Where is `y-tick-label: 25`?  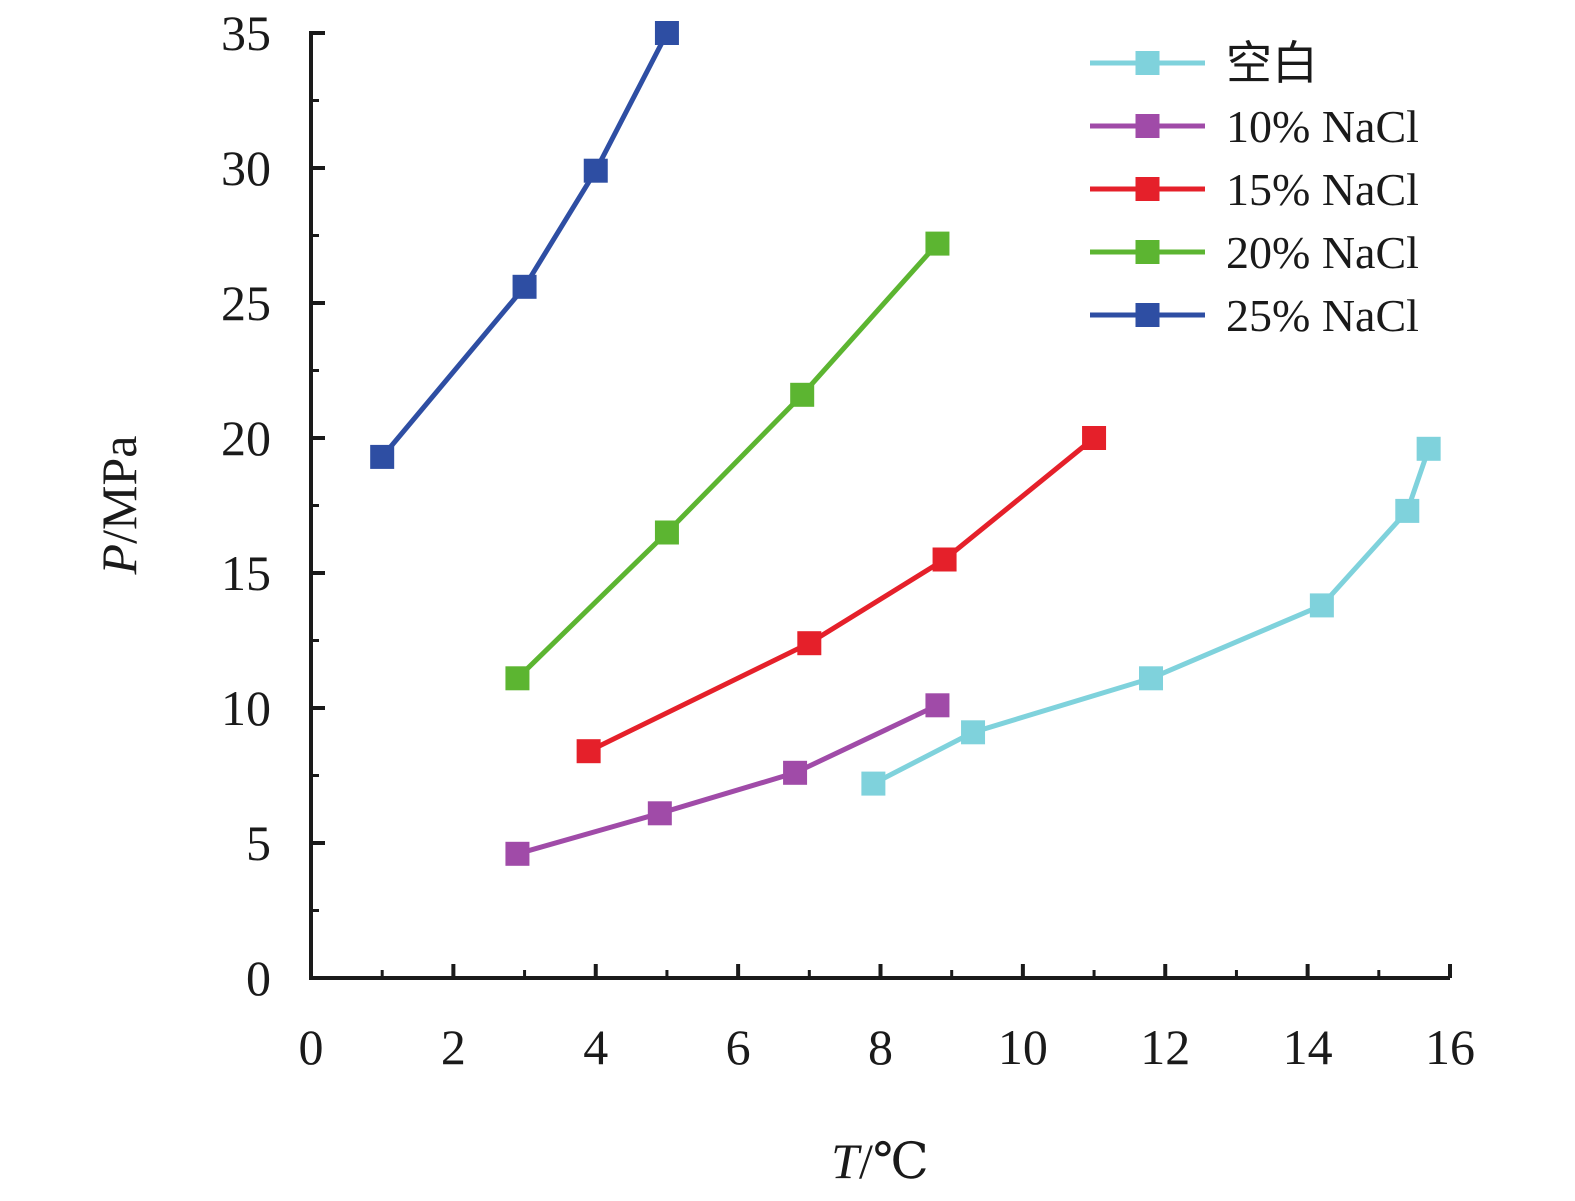 y-tick-label: 25 is located at coordinates (246, 303).